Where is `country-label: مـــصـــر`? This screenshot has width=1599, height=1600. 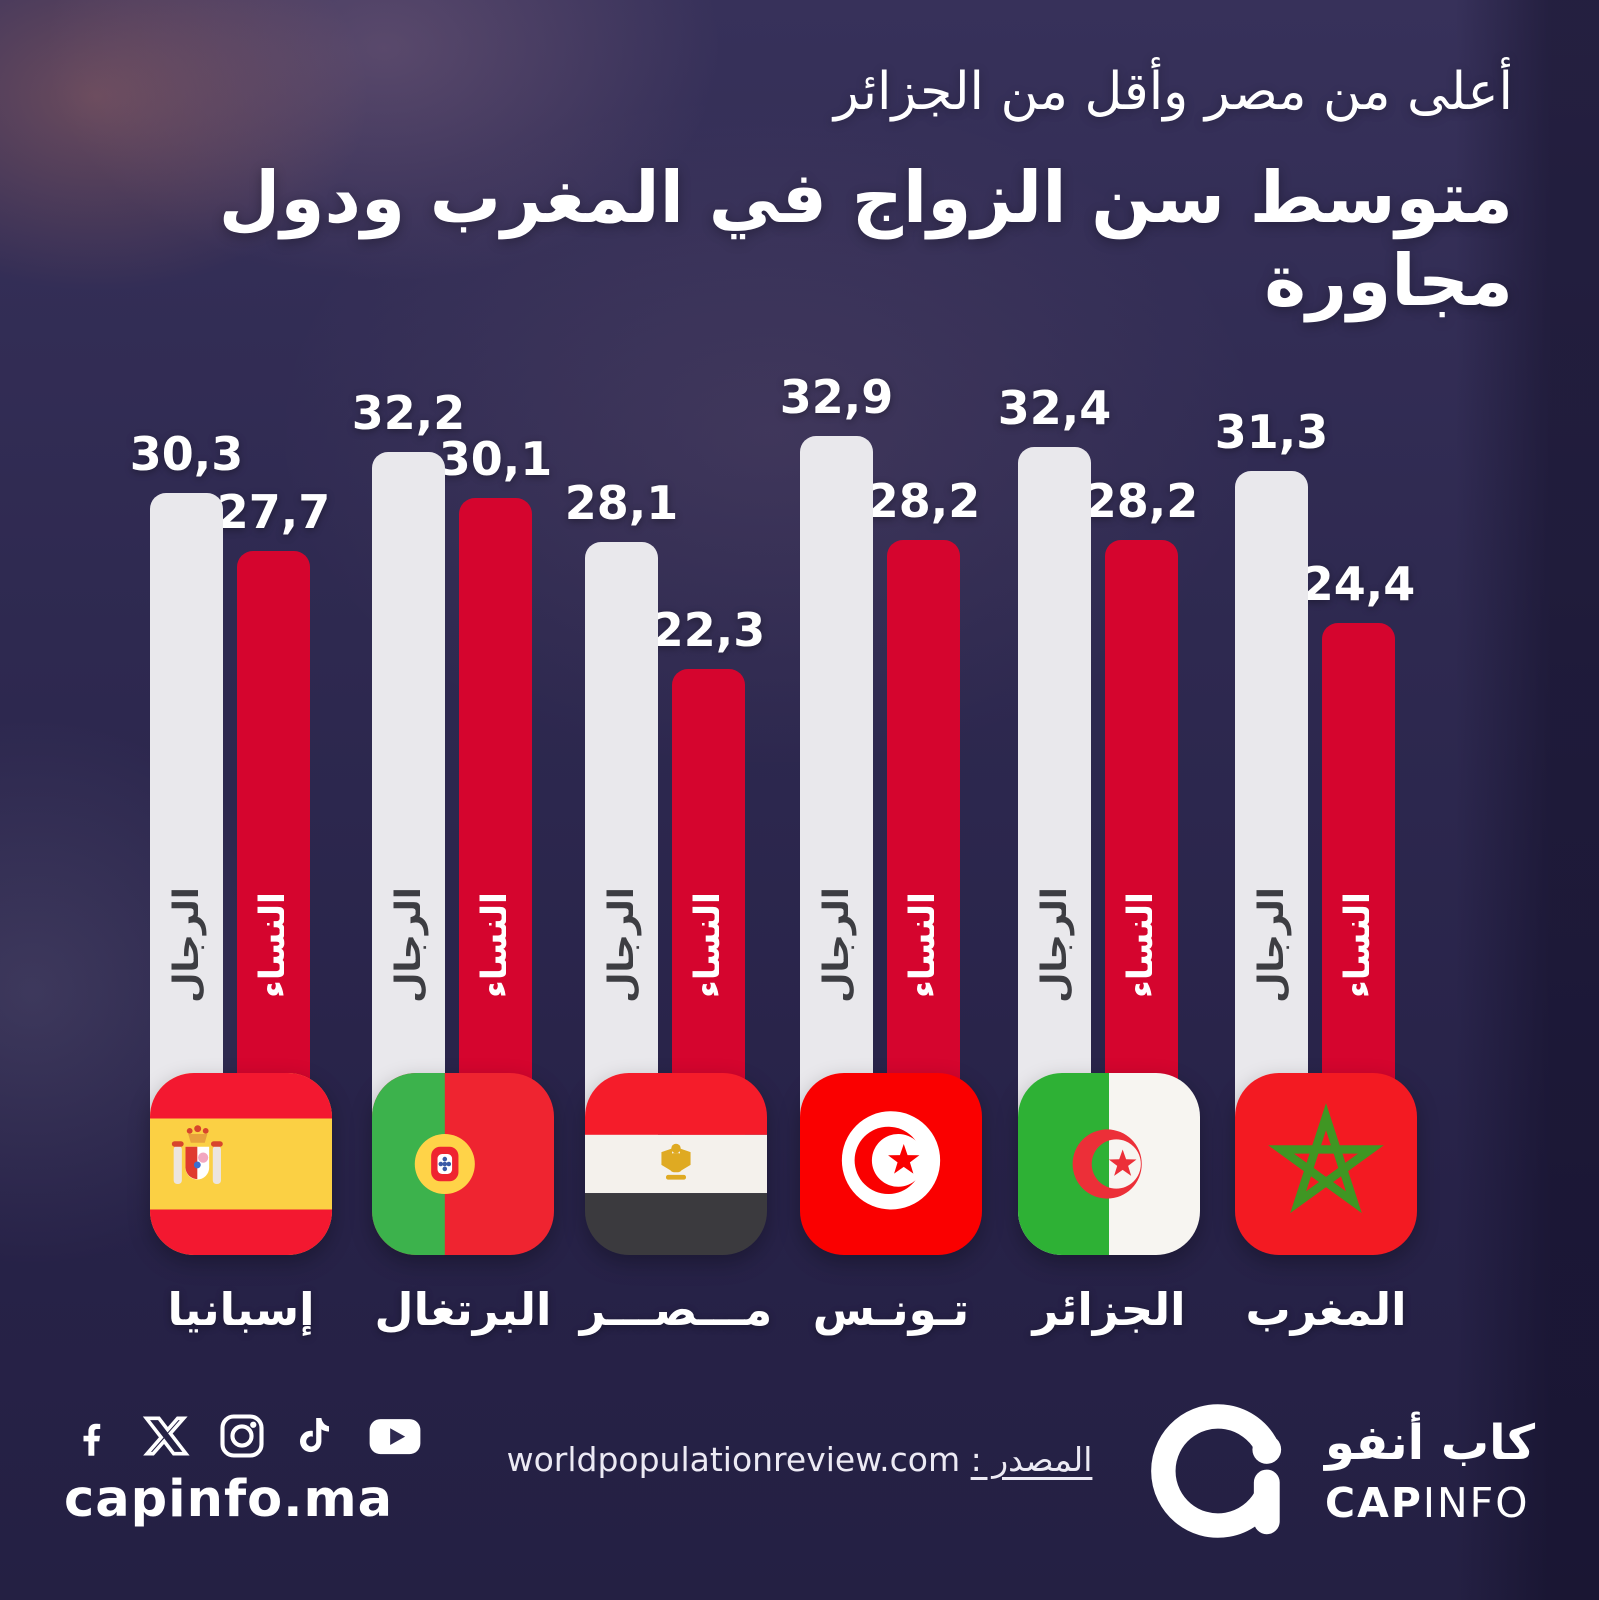 country-label: مـــصـــر is located at coordinates (676, 1309).